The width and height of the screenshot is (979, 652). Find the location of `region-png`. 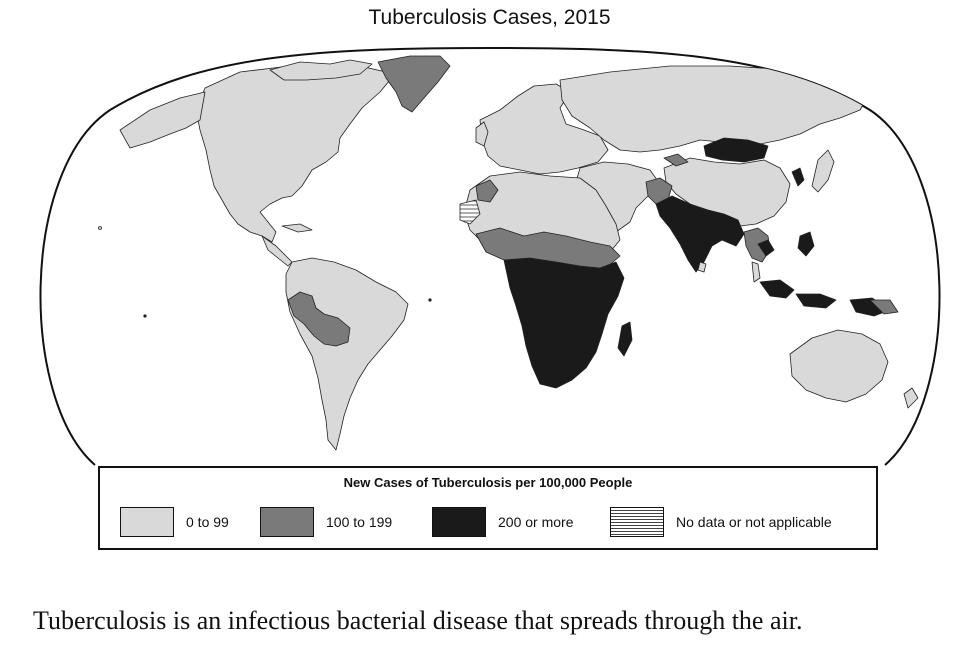

region-png is located at coordinates (884, 307).